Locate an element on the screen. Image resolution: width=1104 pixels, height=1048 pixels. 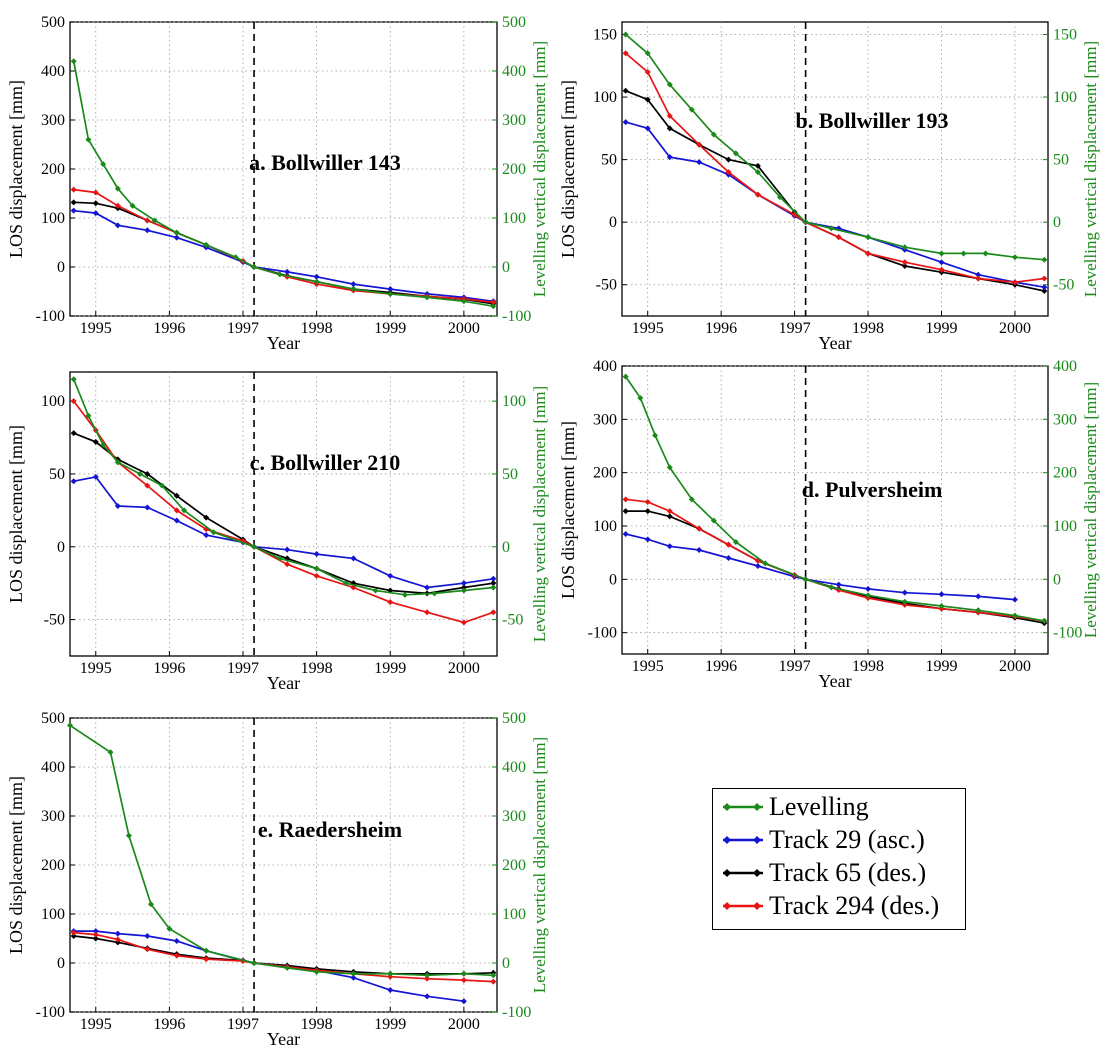
y-tick-label: 0 is located at coordinates (613, 222).